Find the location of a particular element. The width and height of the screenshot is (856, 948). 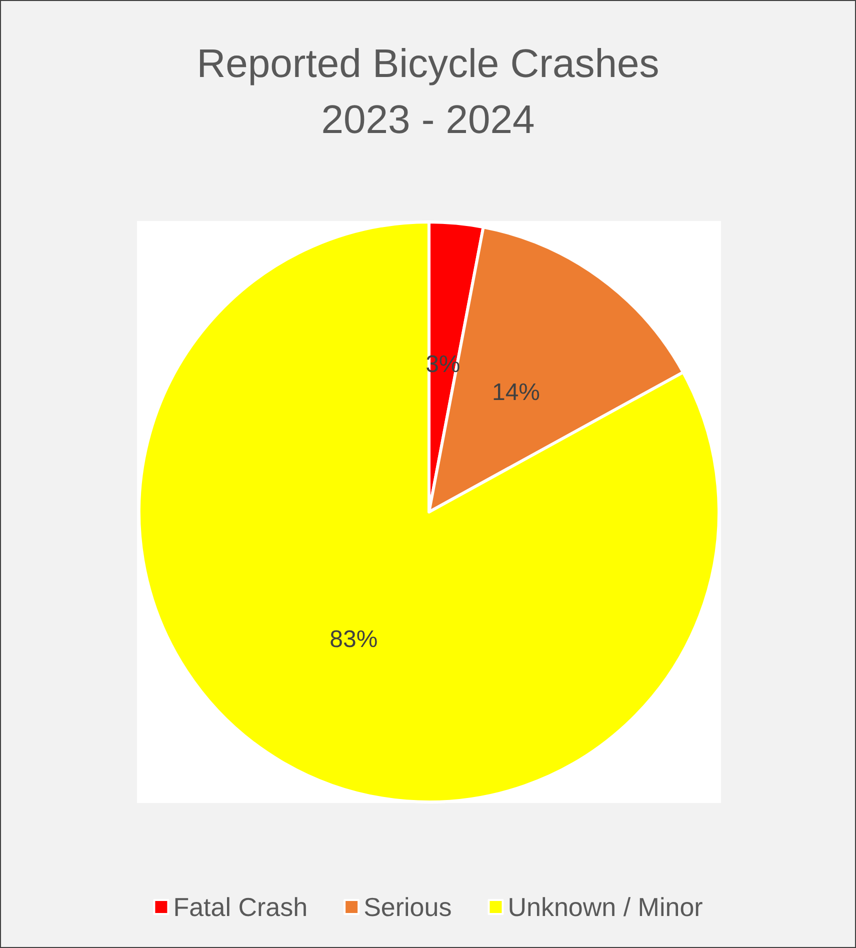

chart-title: Reported Bicycle Crashes 2023 - 2024 is located at coordinates (428, 92).